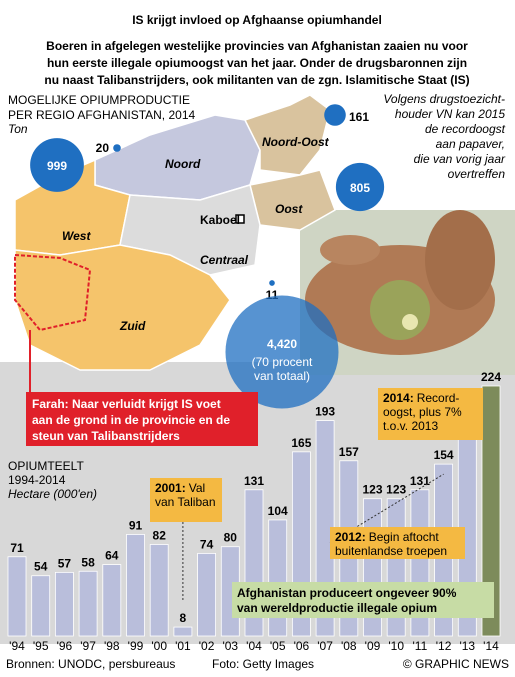 This screenshot has width=515, height=677. Describe the element at coordinates (170, 488) in the screenshot. I see `annotation-bold: 2001:` at that location.